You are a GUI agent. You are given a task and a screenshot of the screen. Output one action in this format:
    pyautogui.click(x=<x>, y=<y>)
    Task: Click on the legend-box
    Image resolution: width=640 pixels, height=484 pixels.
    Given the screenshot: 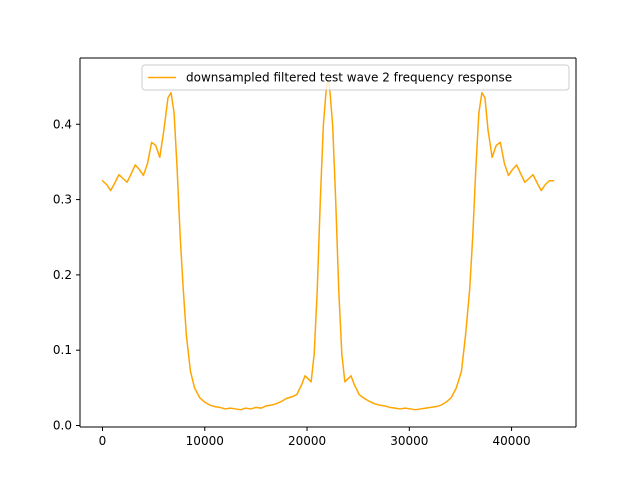 What is the action you would take?
    pyautogui.click(x=355, y=77)
    